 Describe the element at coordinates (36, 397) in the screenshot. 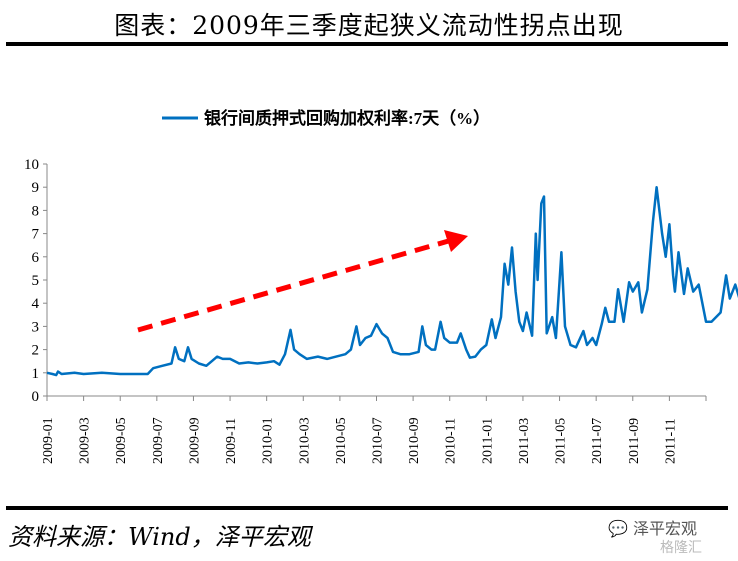

I see `y-tick-label: 0` at that location.